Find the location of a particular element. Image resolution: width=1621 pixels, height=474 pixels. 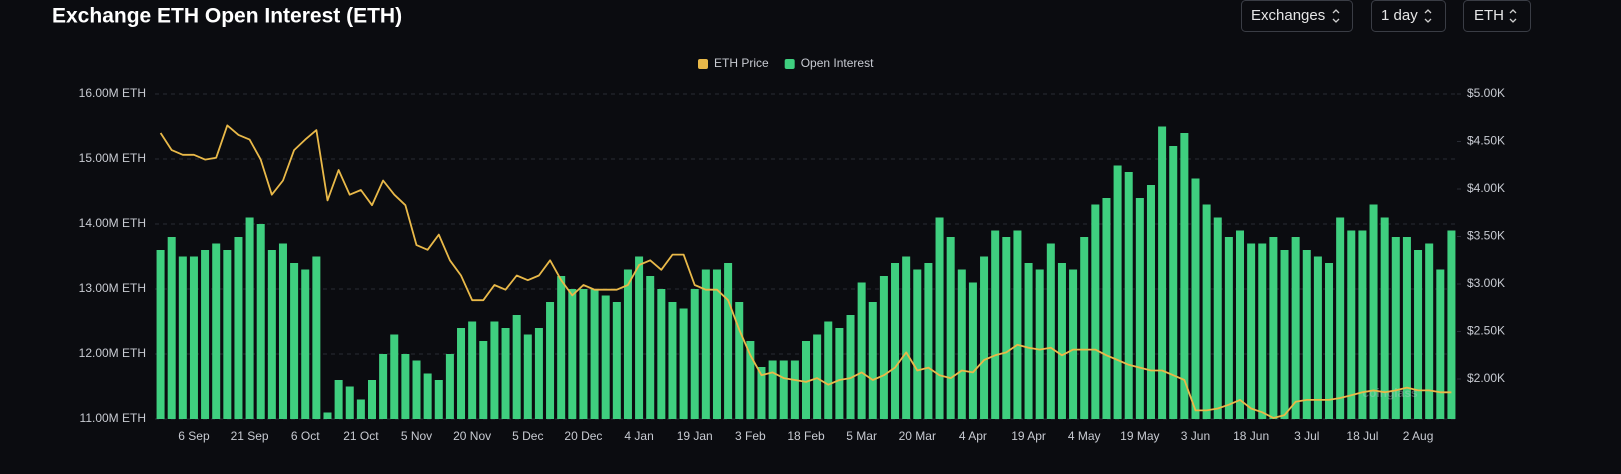

x-tick-label: 6 Sep is located at coordinates (194, 436).